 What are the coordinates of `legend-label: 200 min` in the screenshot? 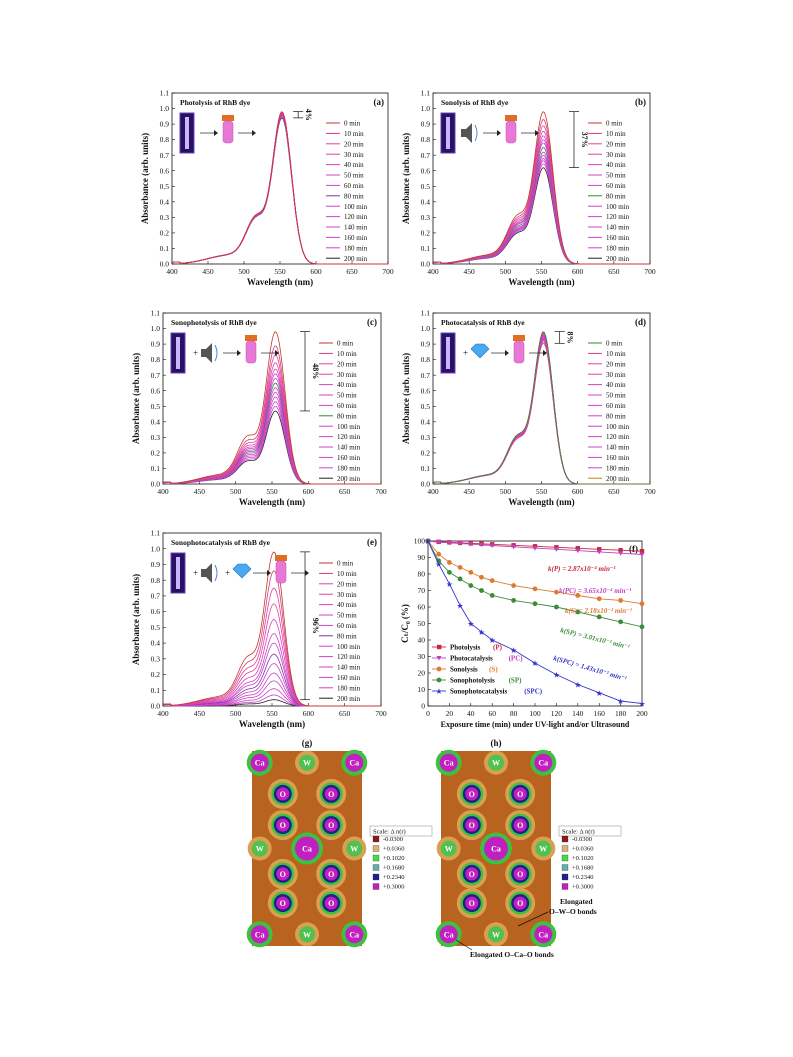 It's located at (618, 479).